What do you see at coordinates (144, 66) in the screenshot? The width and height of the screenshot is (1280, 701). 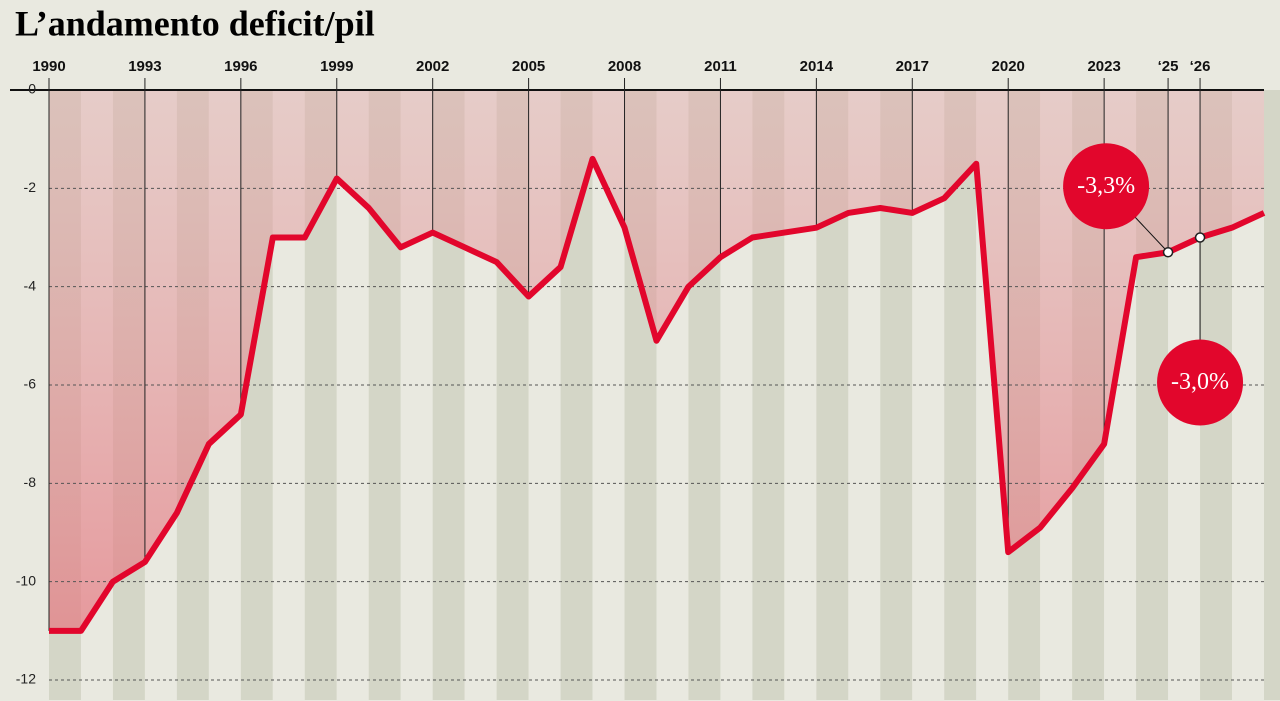 I see `x-tick-label: 1993` at bounding box center [144, 66].